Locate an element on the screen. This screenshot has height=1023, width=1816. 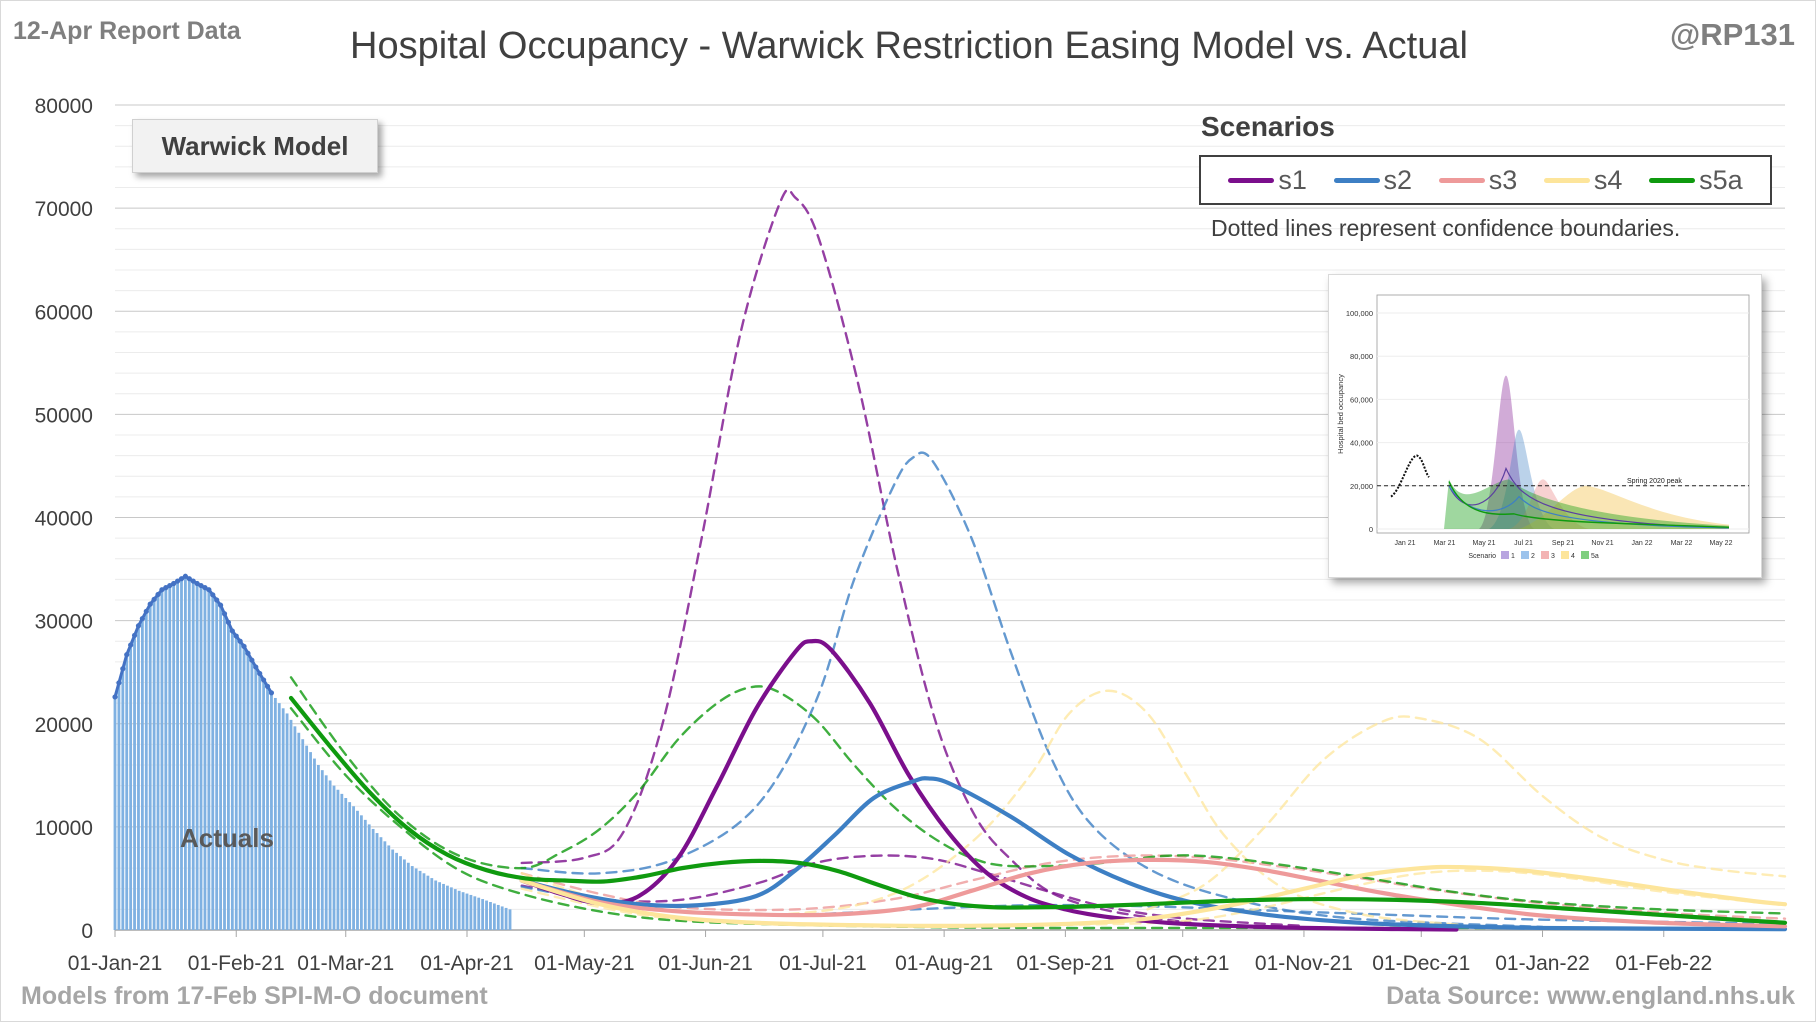
y-tick-label: 40000 is located at coordinates (64, 519).